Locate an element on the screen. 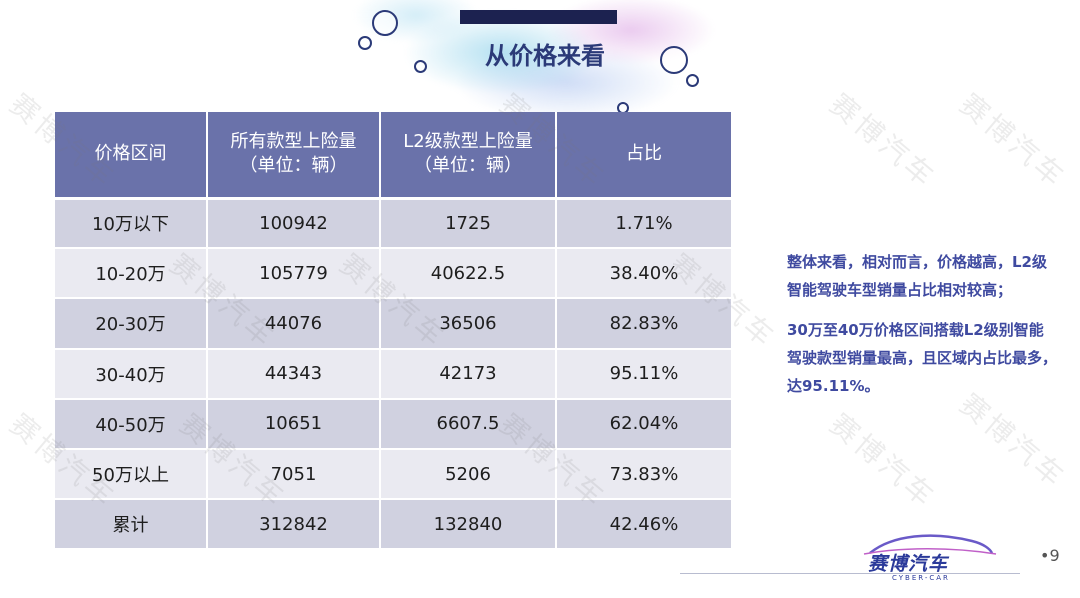  table-row-total: 累计 312842 132840 42.46% is located at coordinates (393, 525).